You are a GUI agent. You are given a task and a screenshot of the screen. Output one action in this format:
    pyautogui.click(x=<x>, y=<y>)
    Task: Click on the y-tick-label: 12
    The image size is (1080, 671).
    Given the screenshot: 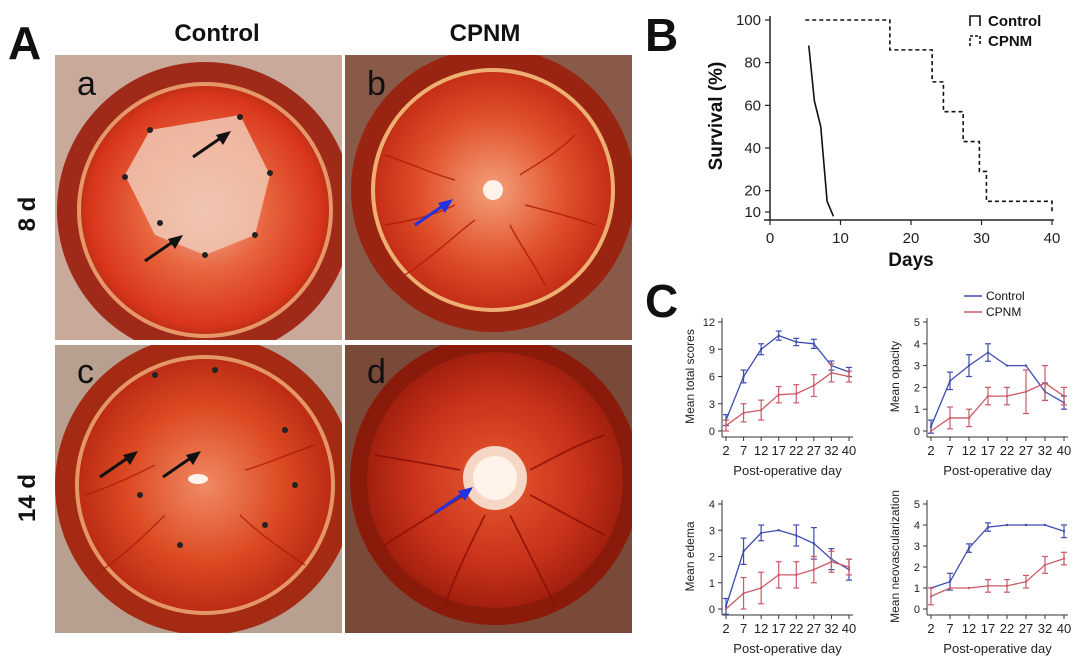 What is the action you would take?
    pyautogui.click(x=709, y=323)
    